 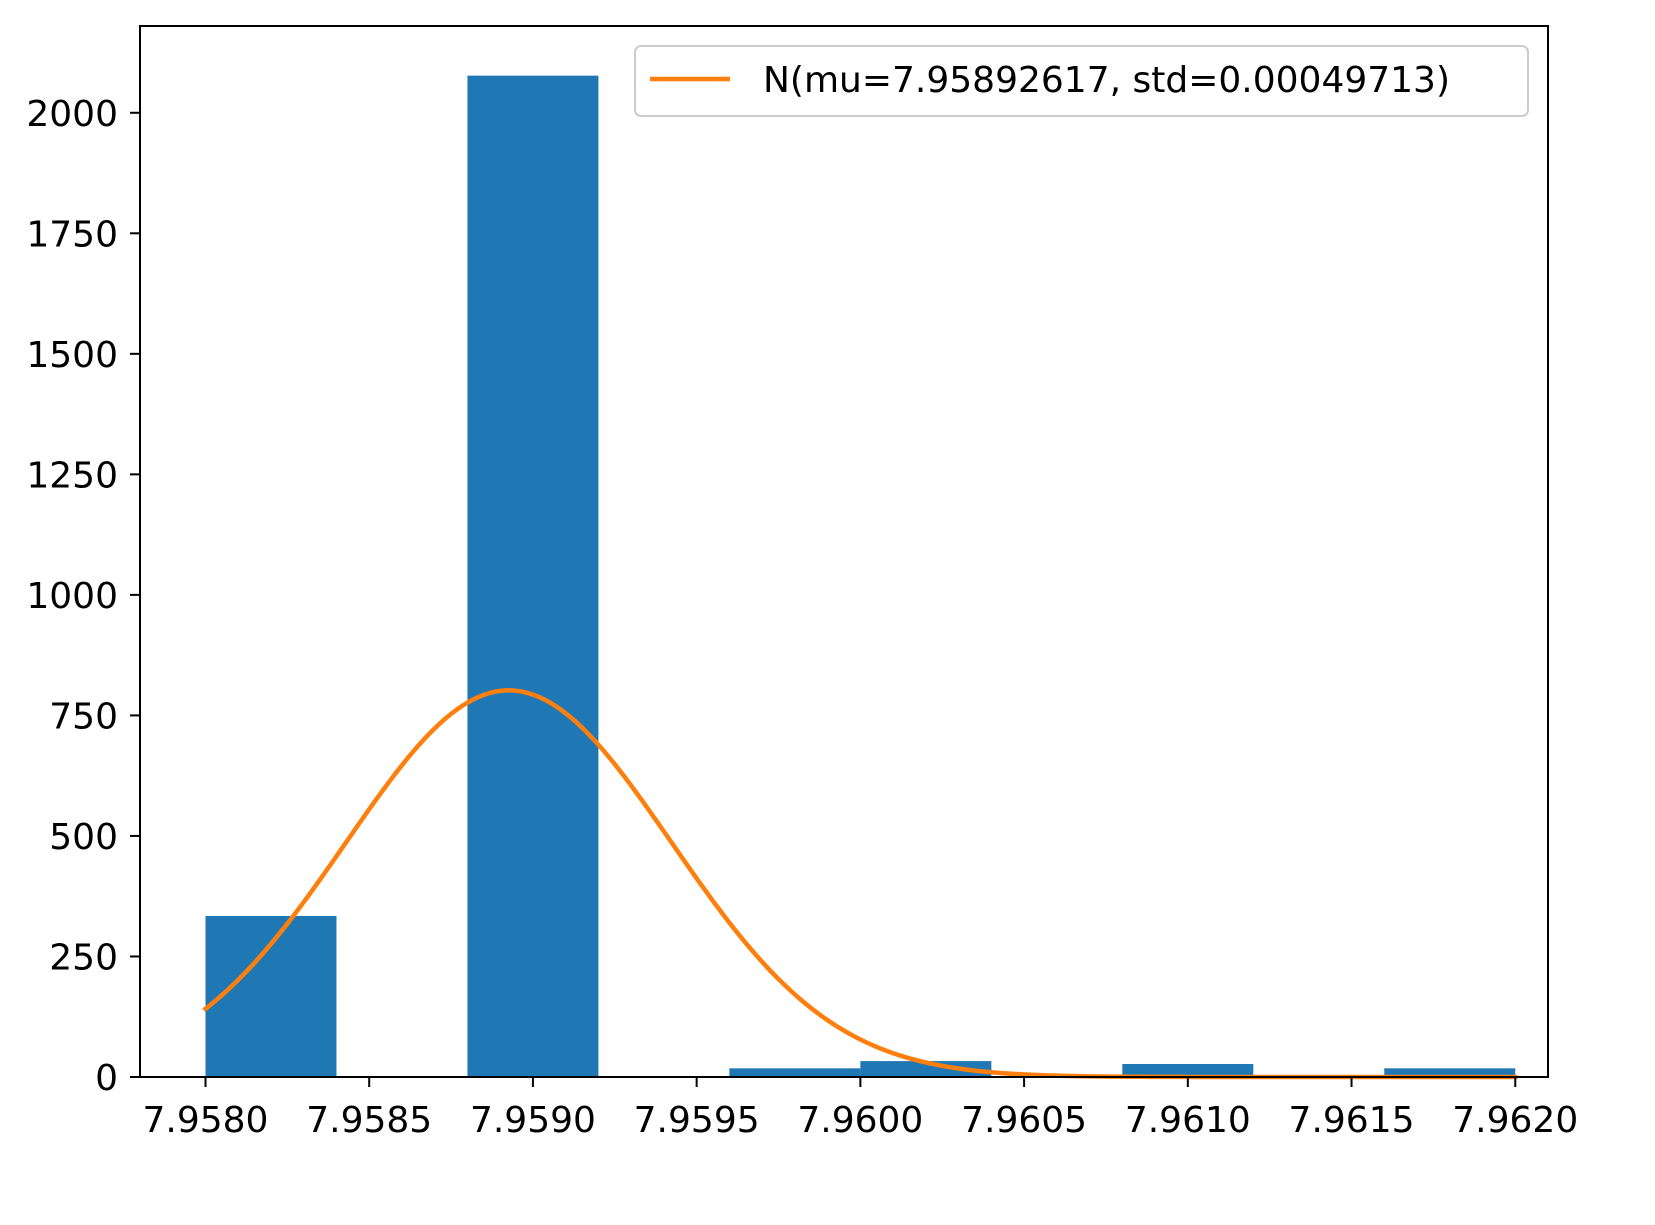 I want to click on y-tick-label: 1000, so click(x=72, y=596).